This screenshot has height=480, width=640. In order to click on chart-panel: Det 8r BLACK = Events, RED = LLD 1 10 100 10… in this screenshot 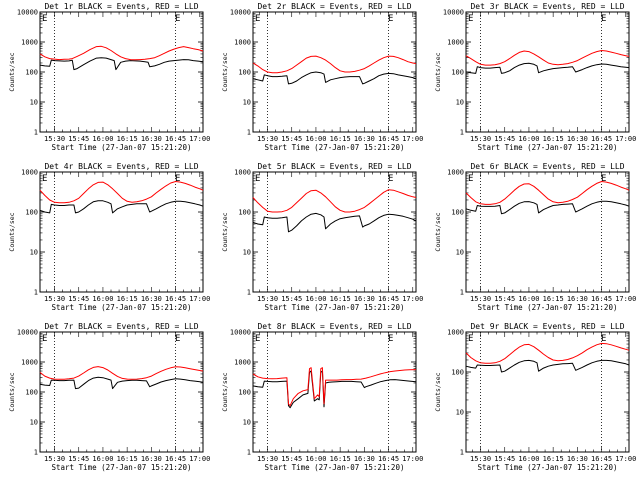, I will do `click(322, 397)`.